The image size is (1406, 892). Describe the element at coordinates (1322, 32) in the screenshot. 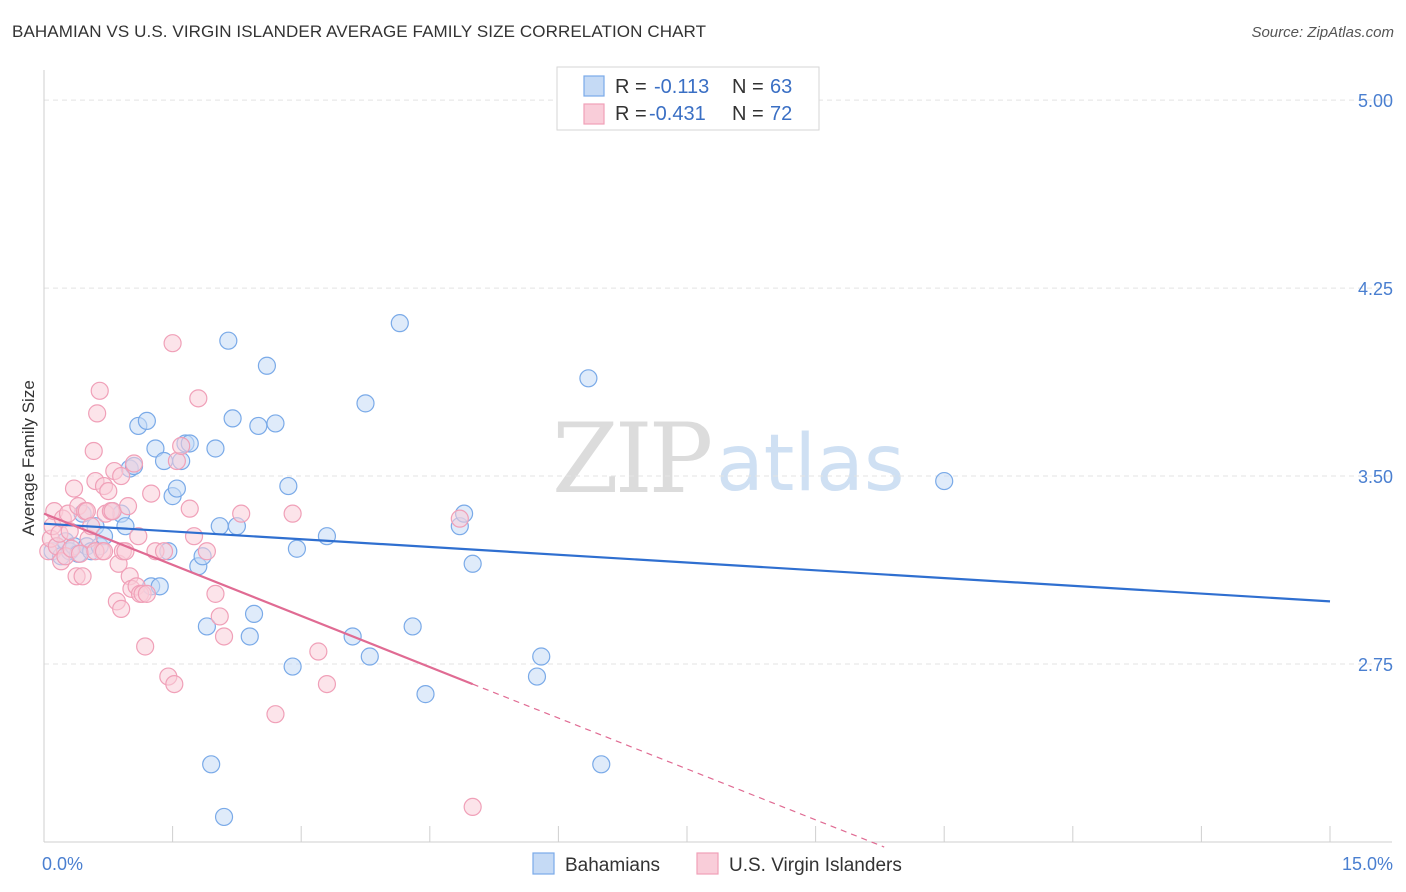

I see `source-label: Source: ZipAtlas.com` at that location.